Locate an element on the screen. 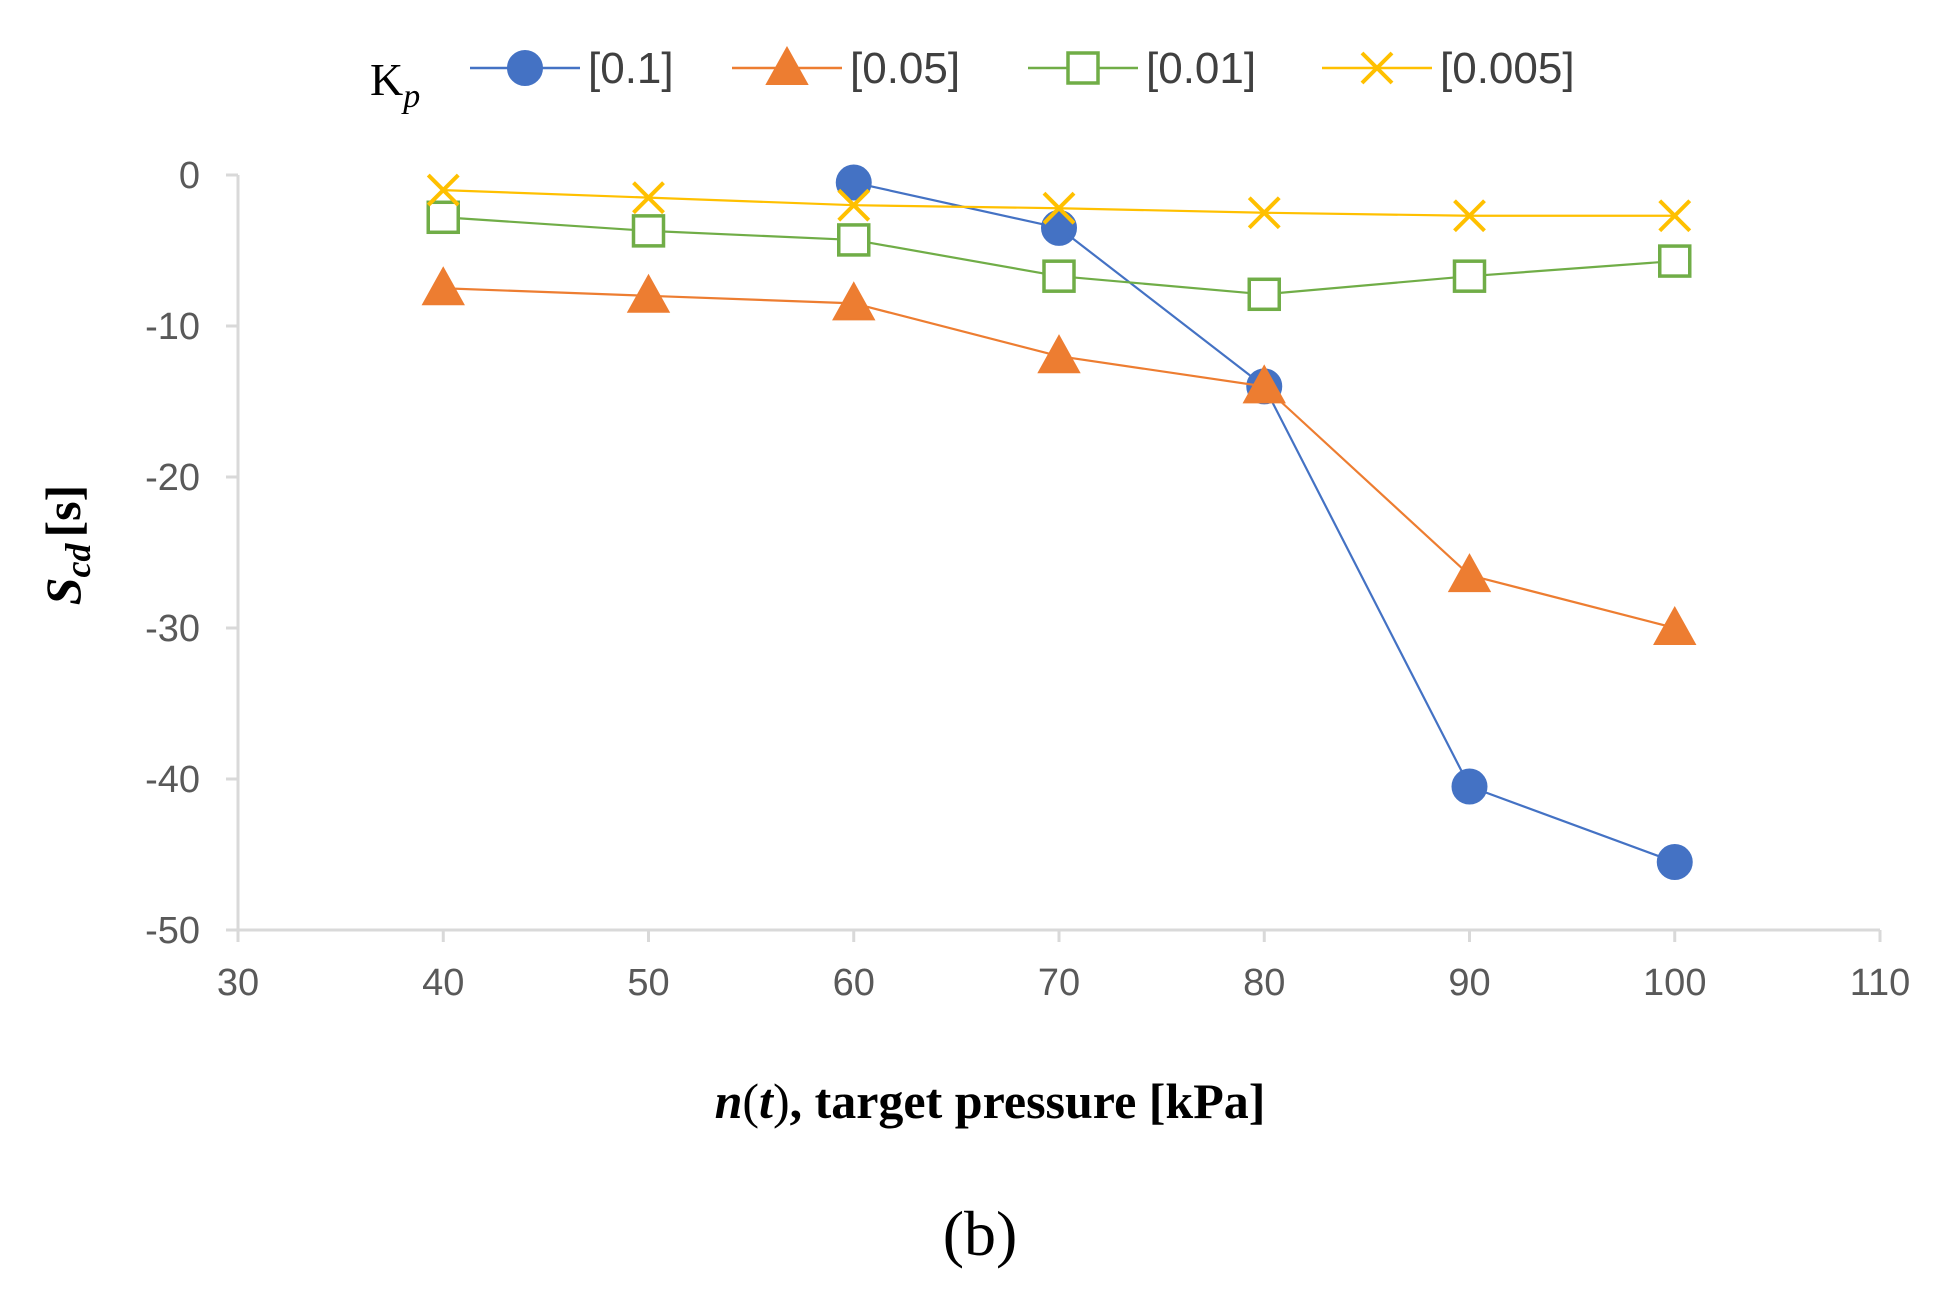  y-tick-label: -30 is located at coordinates (172, 629).